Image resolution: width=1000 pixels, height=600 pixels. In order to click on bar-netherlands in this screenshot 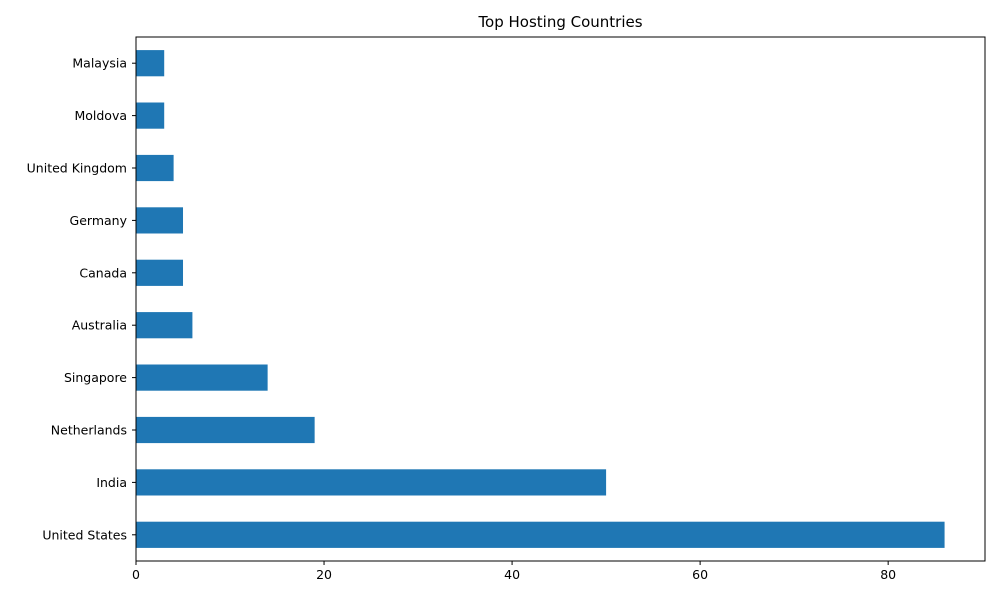, I will do `click(225, 430)`.